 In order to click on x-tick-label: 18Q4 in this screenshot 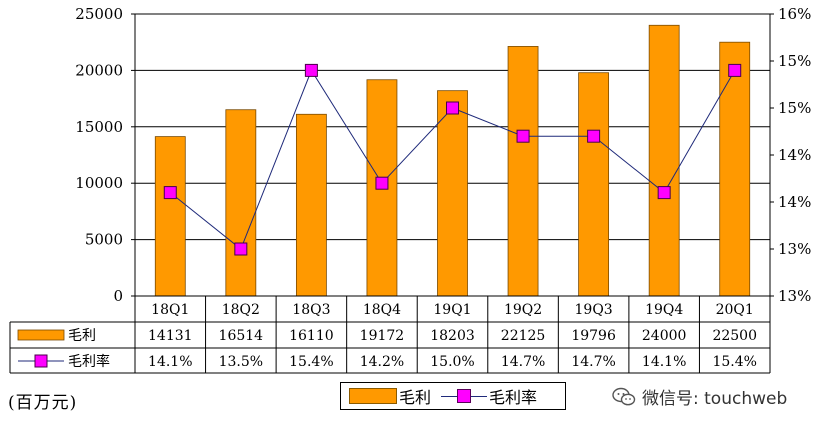, I will do `click(382, 310)`.